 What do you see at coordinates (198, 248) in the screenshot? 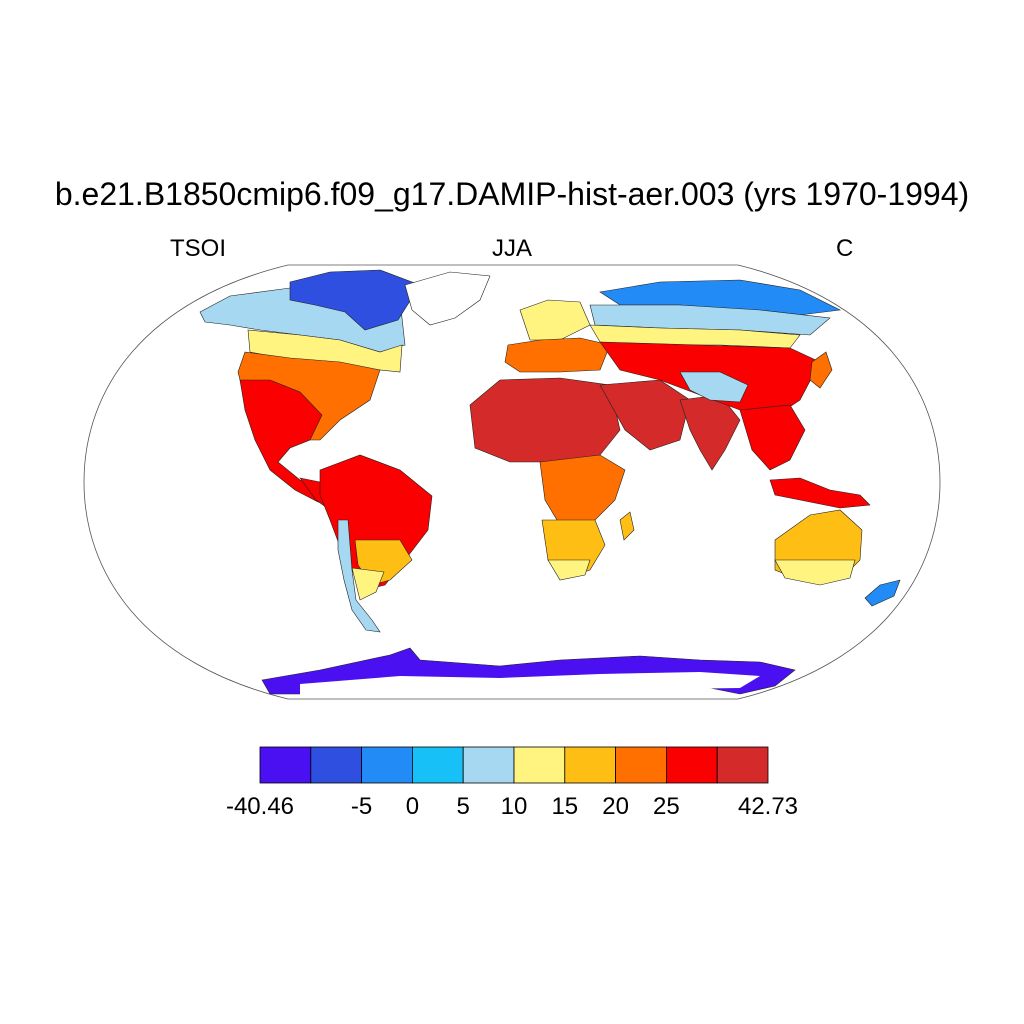
I see `variable-label: TSOI` at bounding box center [198, 248].